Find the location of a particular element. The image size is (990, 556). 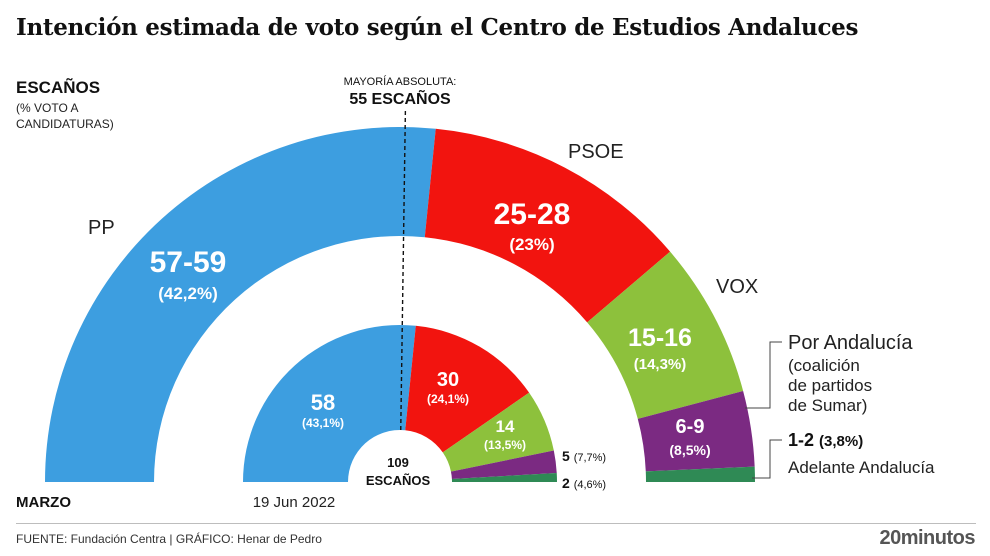

pct-label-marzo-pp: (42,2%) is located at coordinates (188, 293).